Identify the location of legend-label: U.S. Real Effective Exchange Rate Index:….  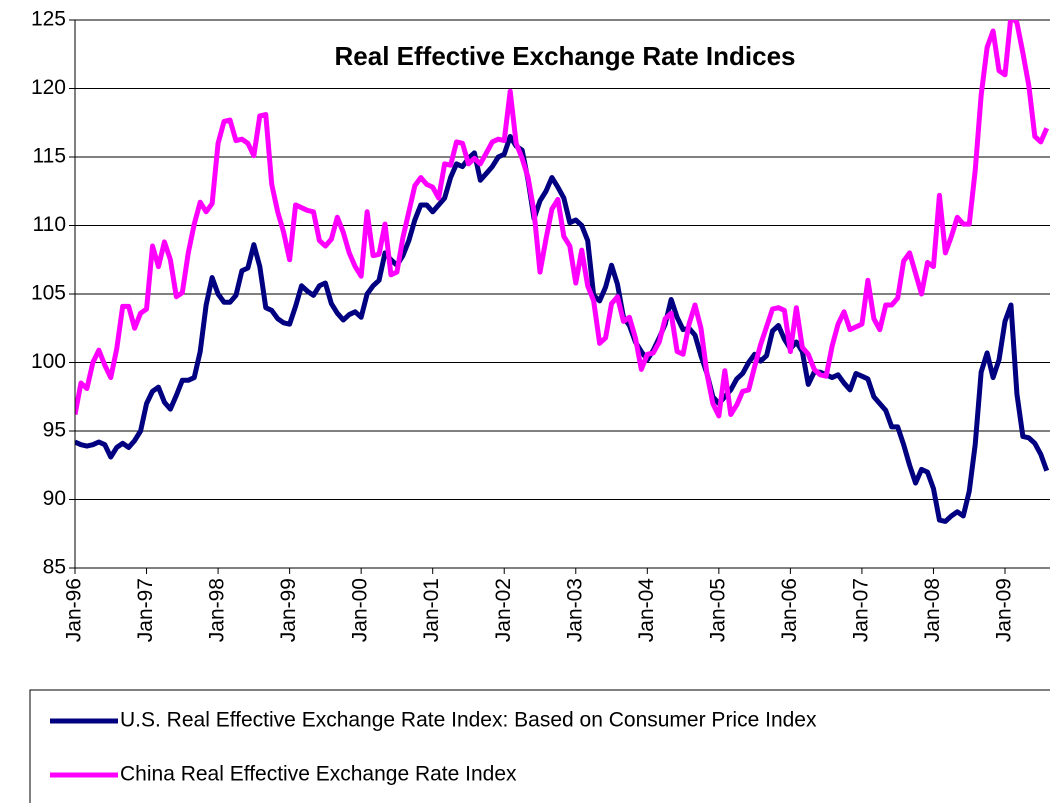
(468, 720).